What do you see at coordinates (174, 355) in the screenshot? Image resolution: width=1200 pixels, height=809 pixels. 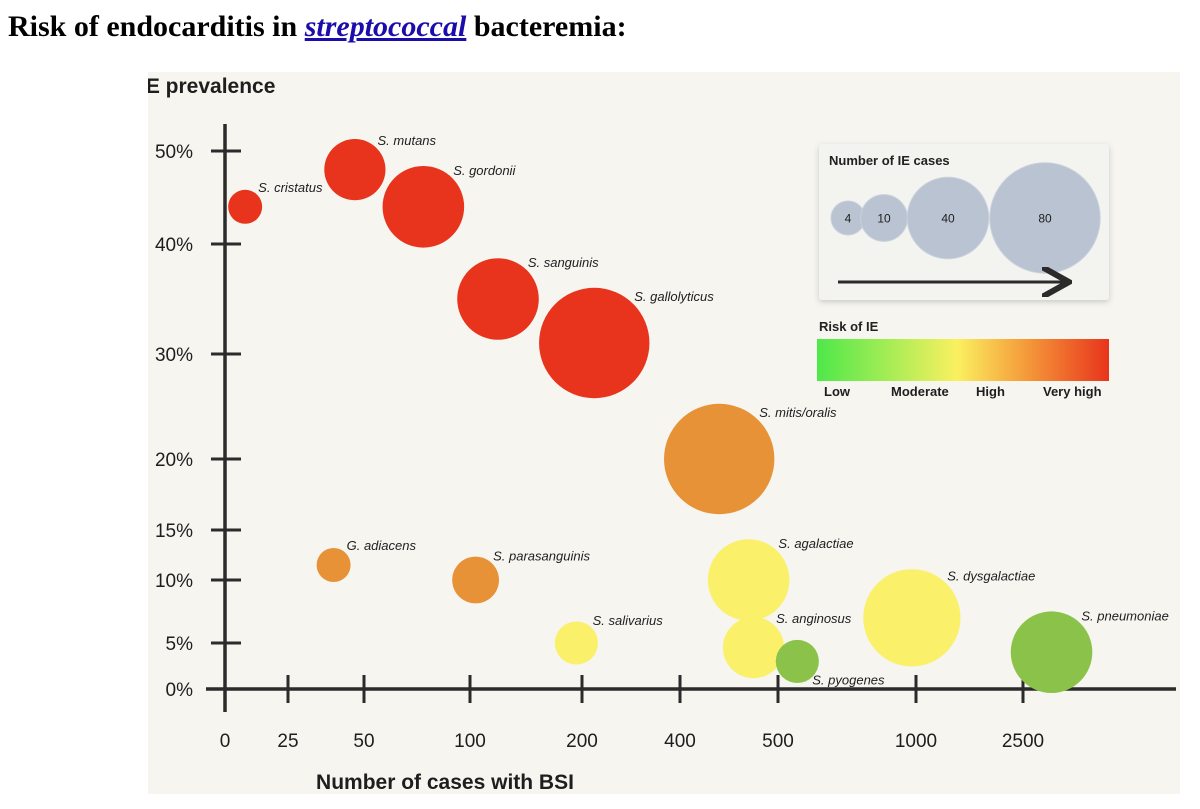 I see `y-tick-label: 30%` at bounding box center [174, 355].